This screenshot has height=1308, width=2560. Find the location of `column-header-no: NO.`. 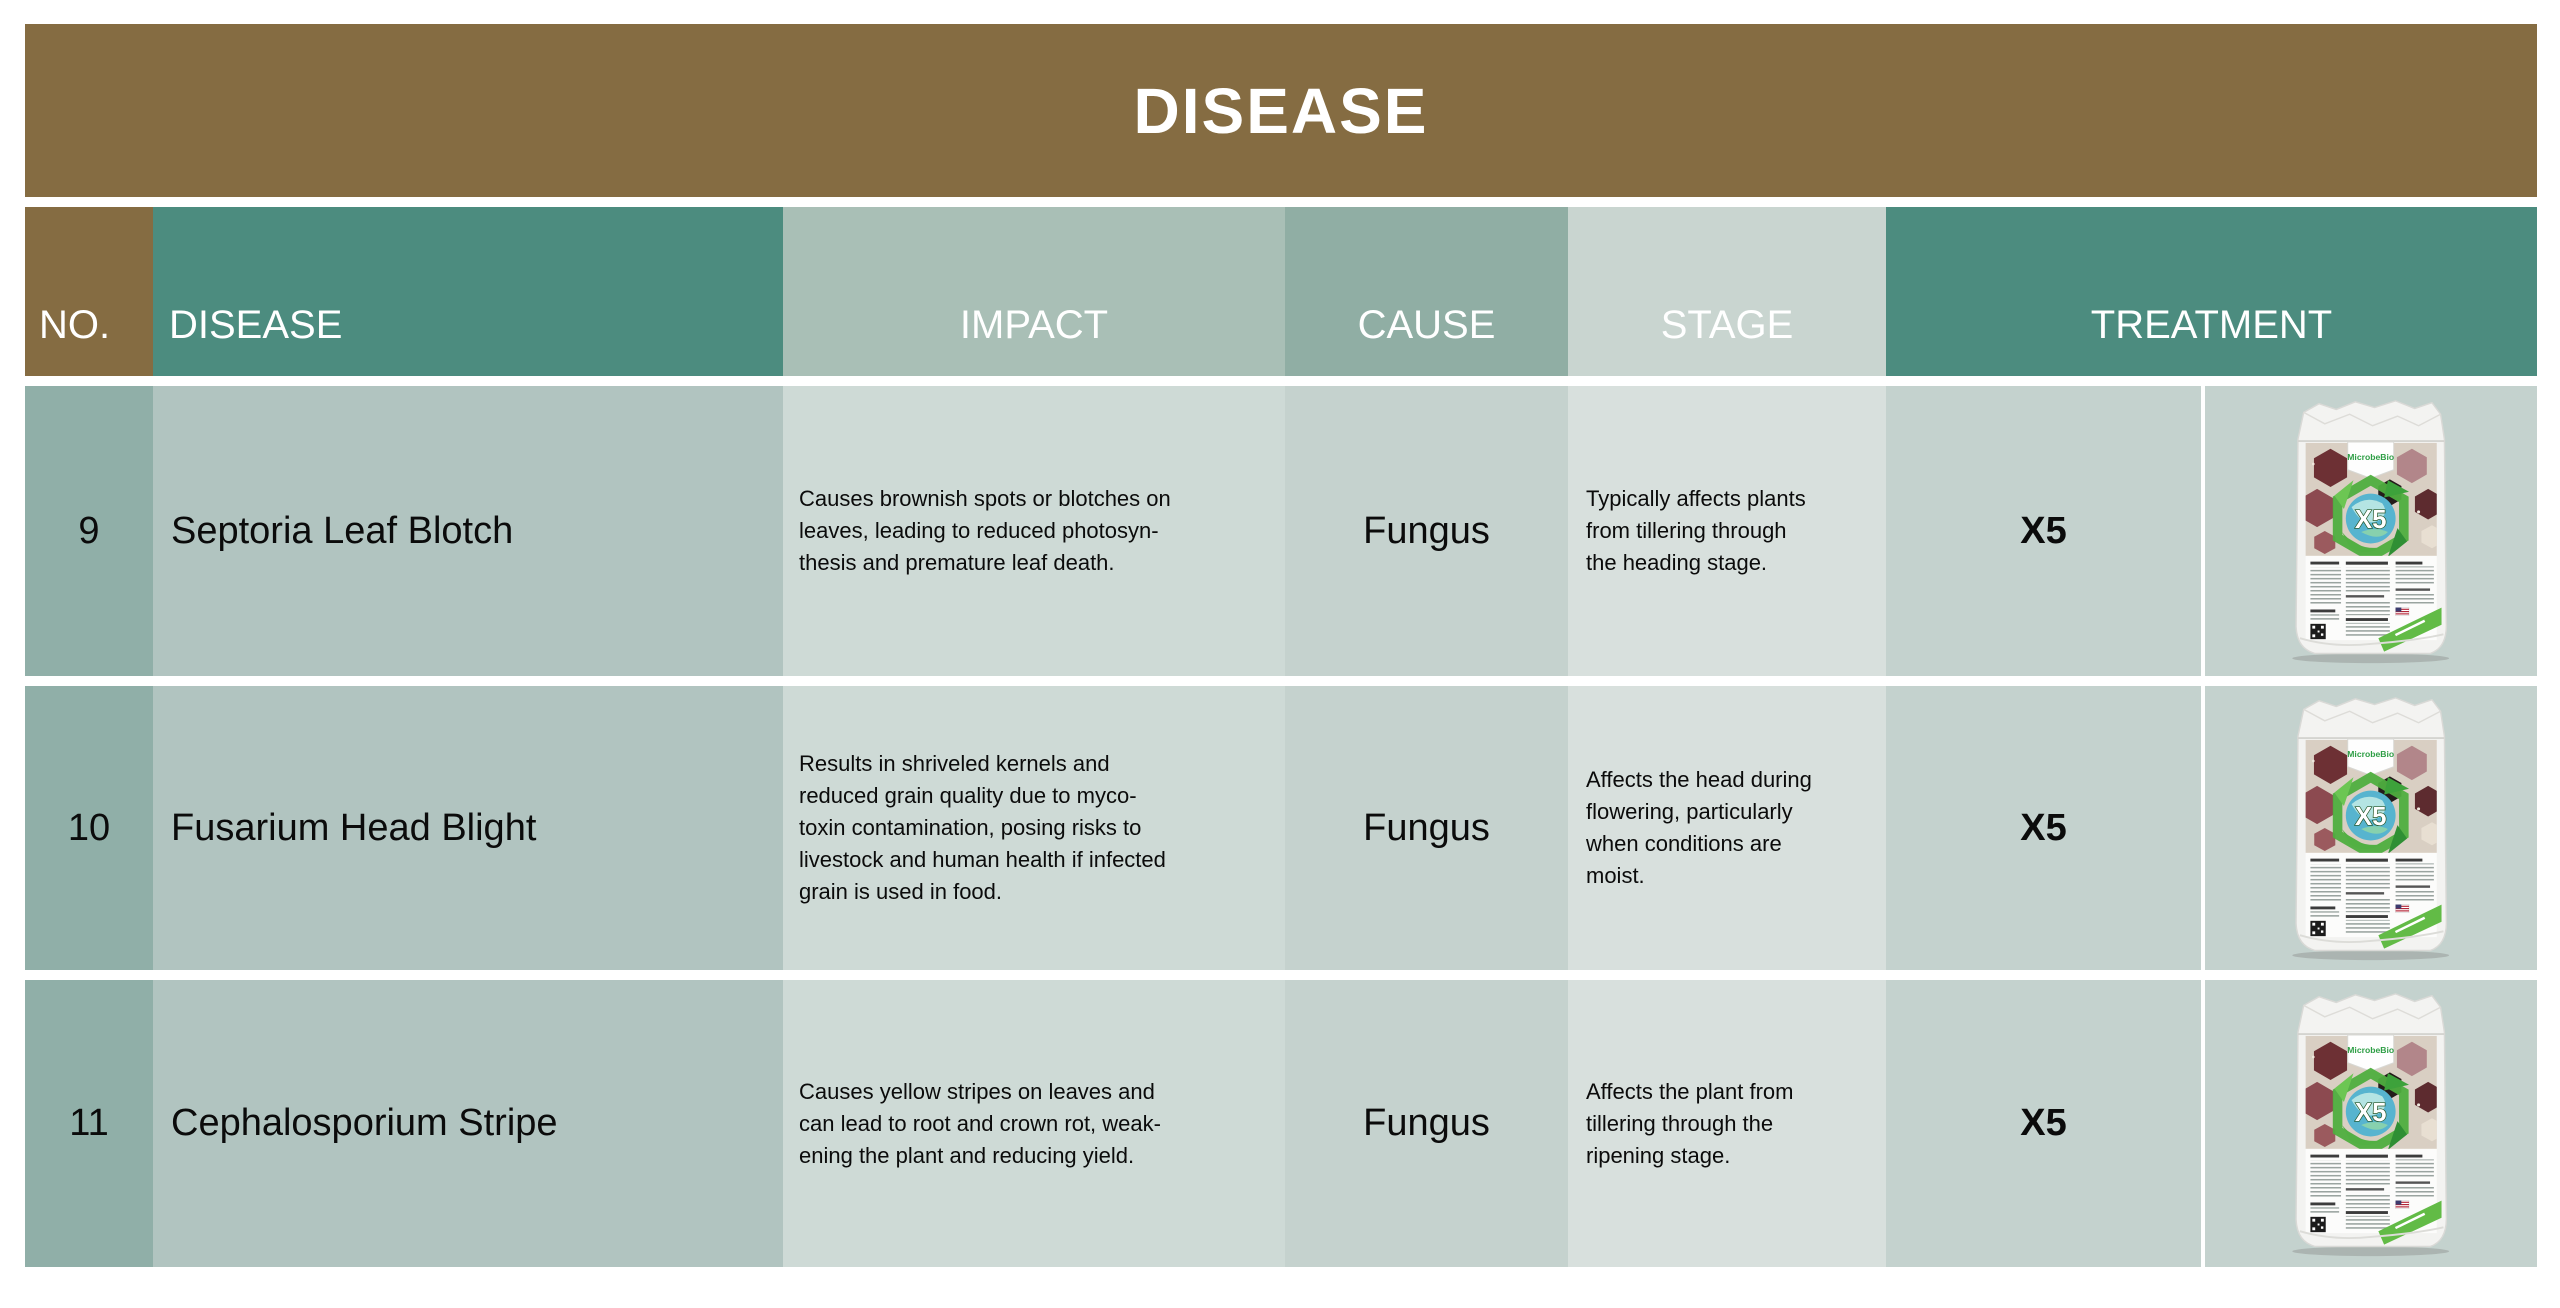

column-header-no: NO. is located at coordinates (89, 291).